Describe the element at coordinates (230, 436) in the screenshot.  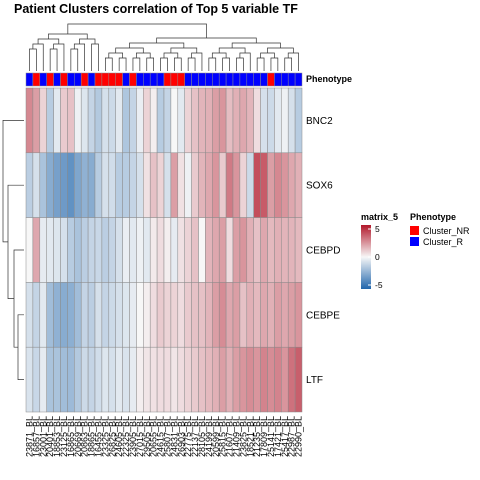
I see `column-label: 21607_BL` at that location.